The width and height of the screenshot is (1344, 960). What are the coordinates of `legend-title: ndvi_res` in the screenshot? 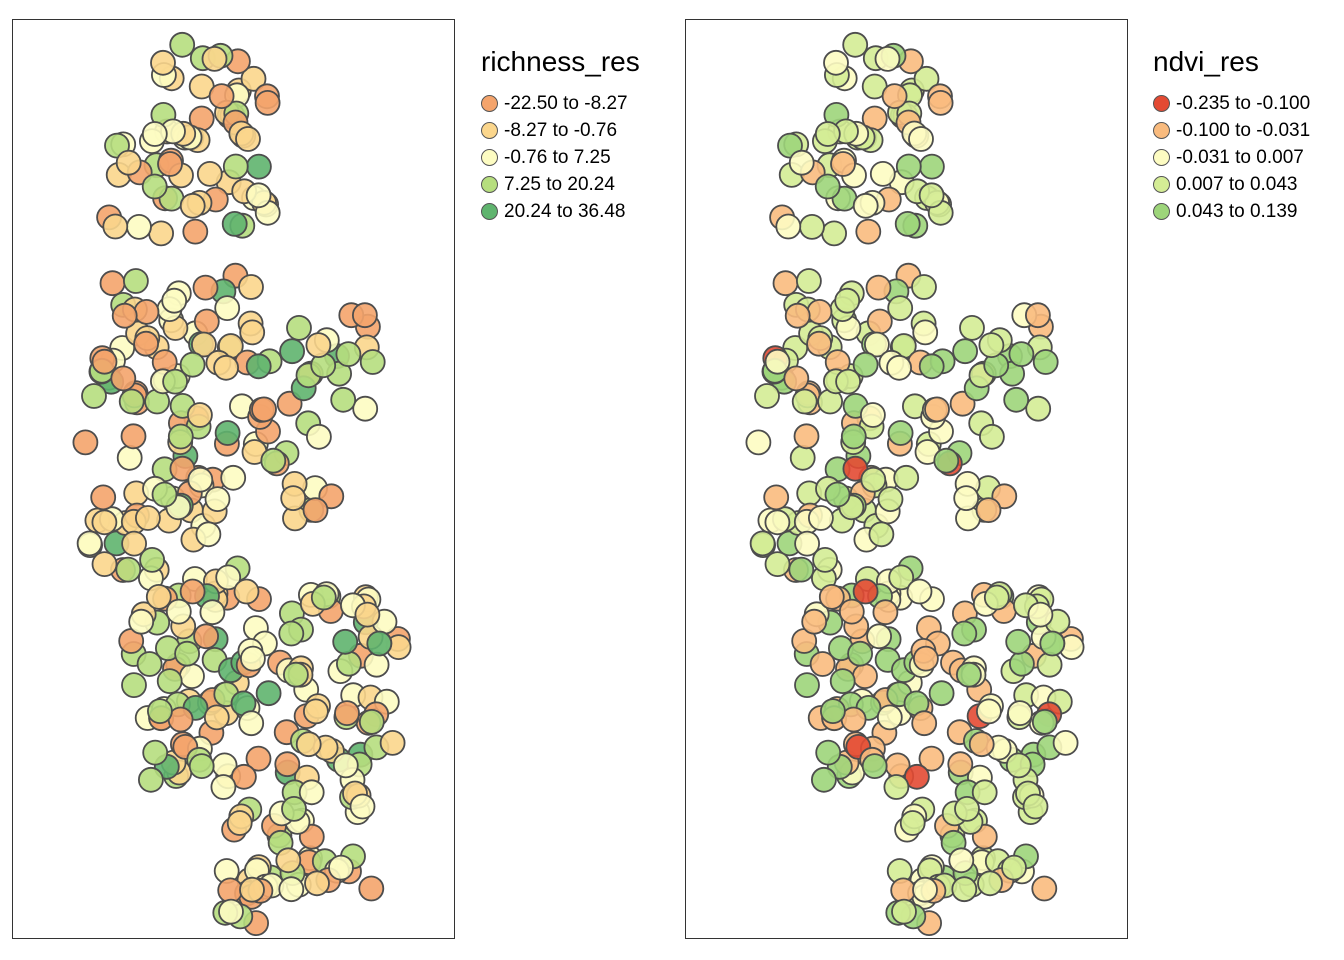 It's located at (1206, 61).